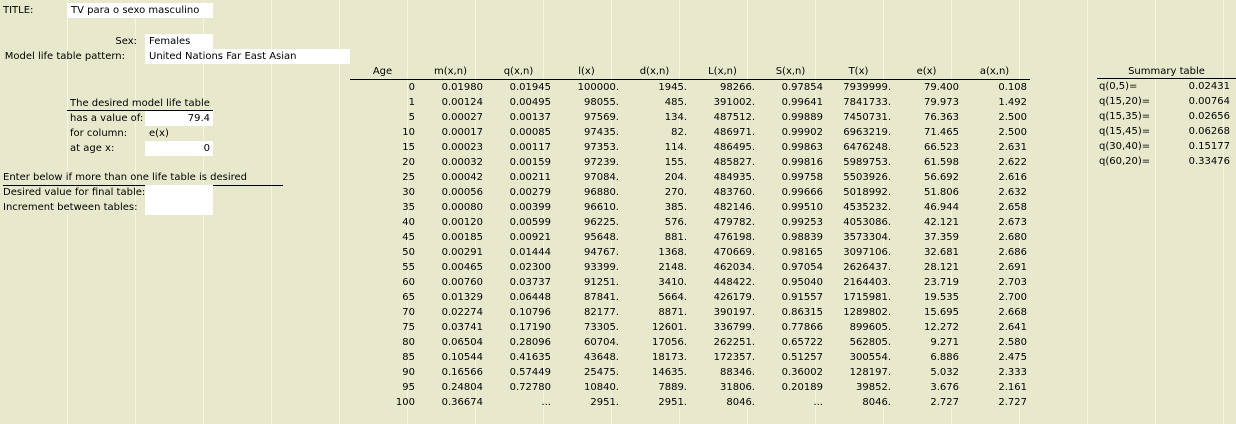  I want to click on table-cell: 2.686, so click(1012, 252).